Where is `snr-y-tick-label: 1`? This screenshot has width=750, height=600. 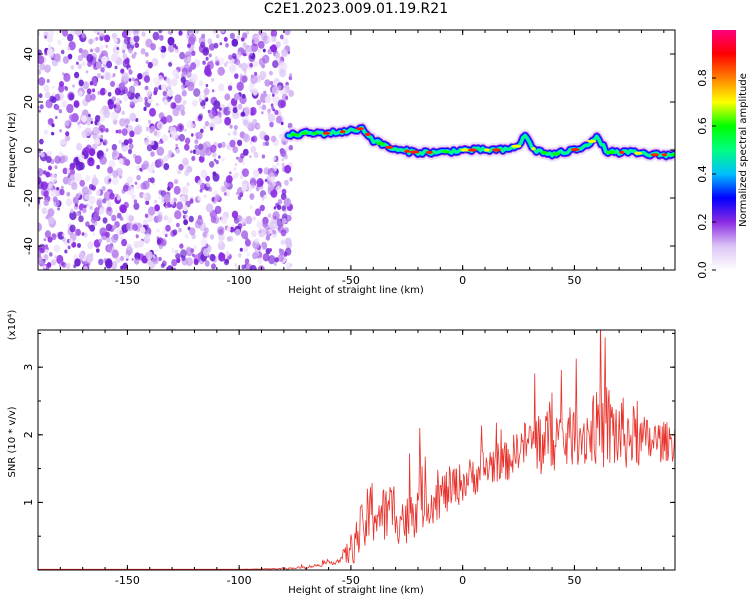 snr-y-tick-label: 1 is located at coordinates (28, 502).